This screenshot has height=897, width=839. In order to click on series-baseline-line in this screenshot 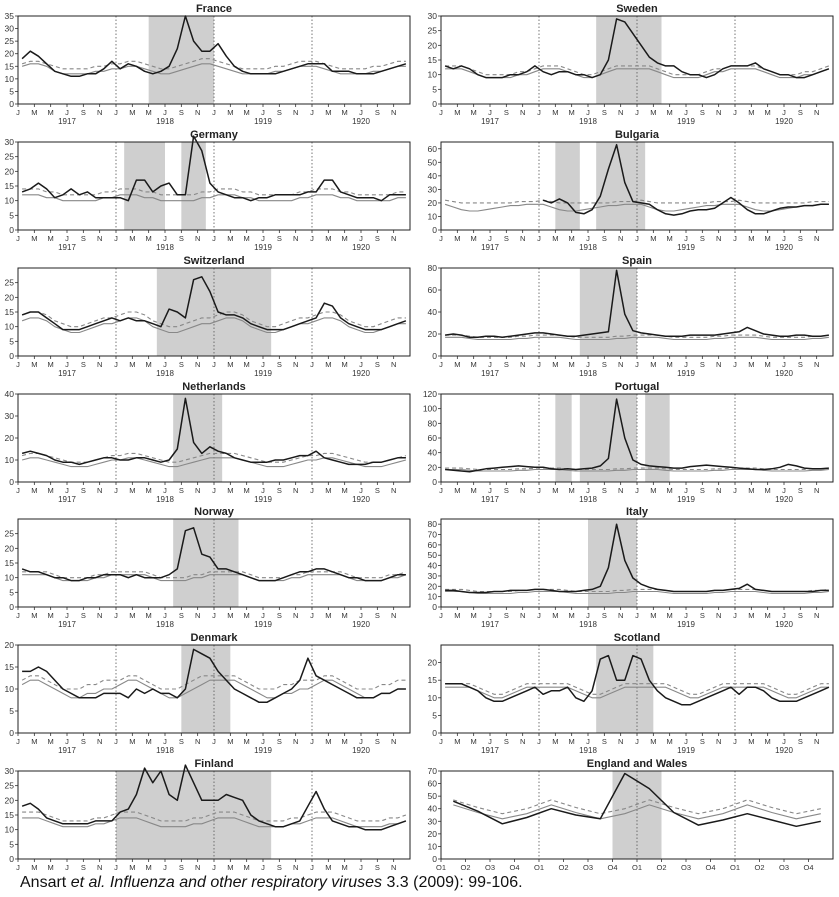, I will do `click(214, 822)`.